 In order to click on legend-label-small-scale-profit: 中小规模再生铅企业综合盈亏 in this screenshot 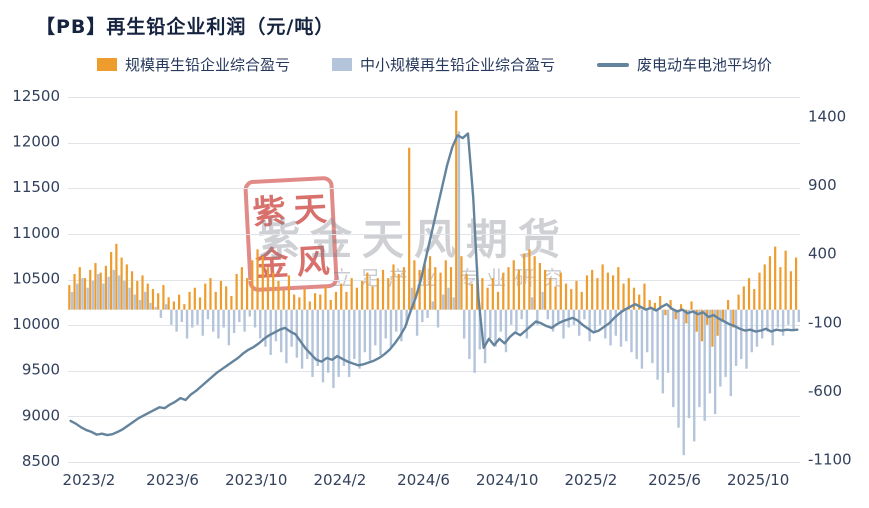, I will do `click(457, 65)`.